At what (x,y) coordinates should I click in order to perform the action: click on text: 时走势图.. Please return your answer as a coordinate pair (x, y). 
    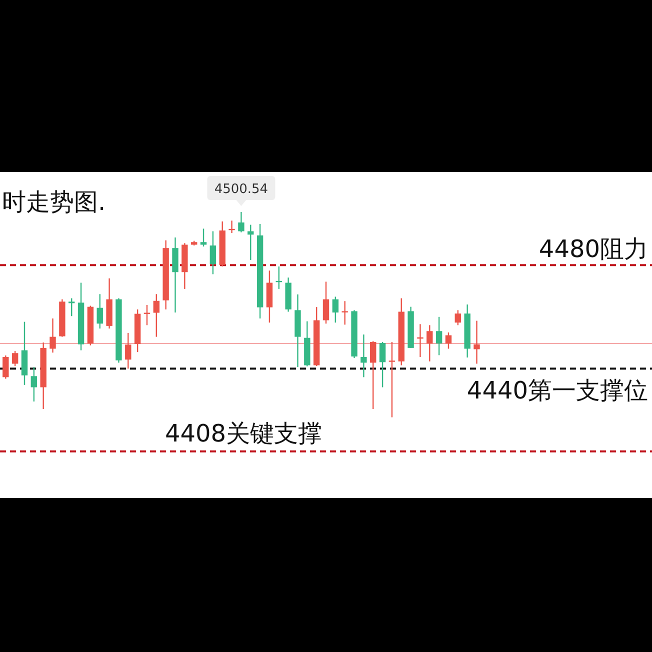
    Looking at the image, I should click on (54, 202).